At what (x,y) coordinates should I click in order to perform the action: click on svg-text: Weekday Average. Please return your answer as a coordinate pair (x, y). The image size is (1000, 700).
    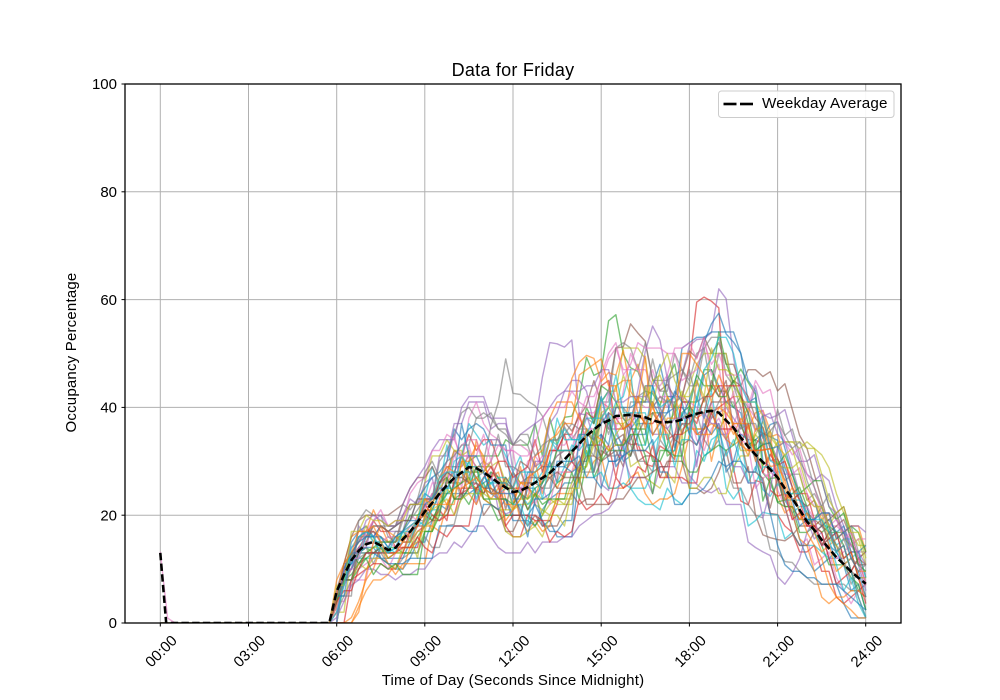
    Looking at the image, I should click on (825, 103).